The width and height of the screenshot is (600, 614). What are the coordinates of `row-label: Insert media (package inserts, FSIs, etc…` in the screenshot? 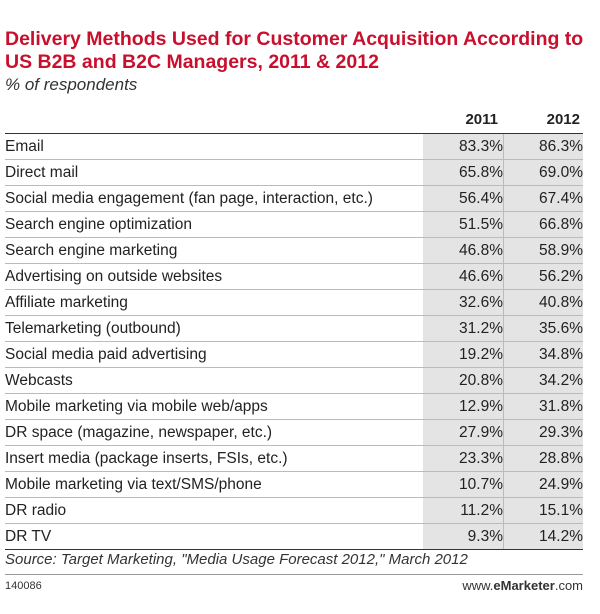 It's located at (146, 458).